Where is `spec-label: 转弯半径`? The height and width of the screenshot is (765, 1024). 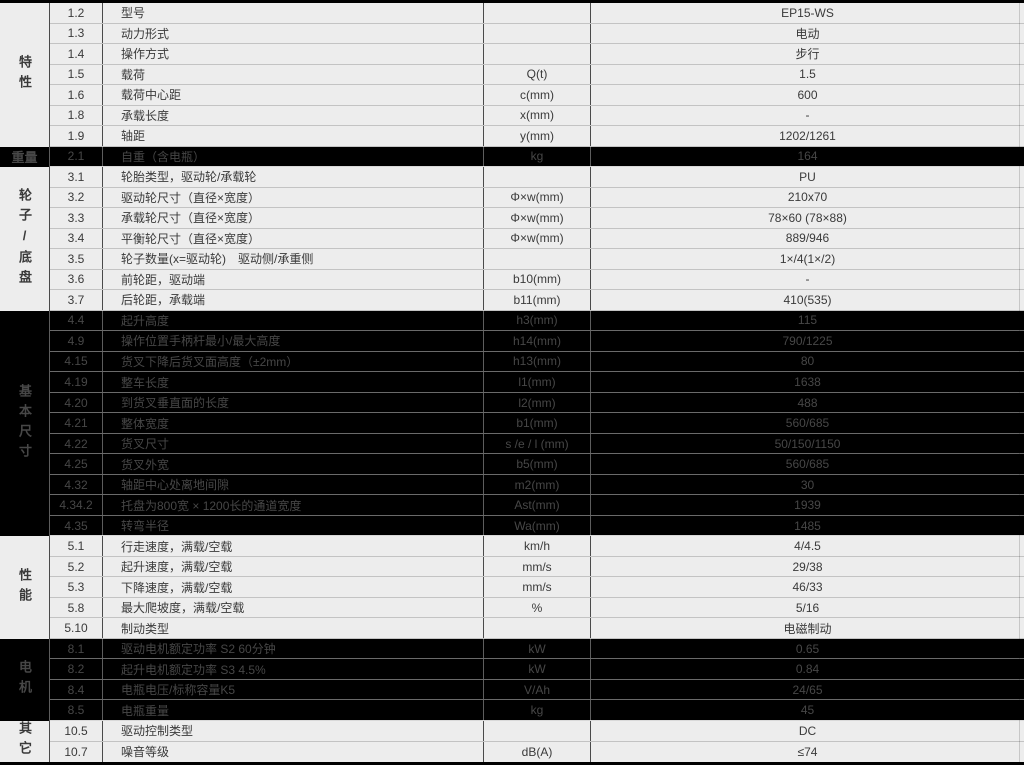
spec-label: 转弯半径 is located at coordinates (292, 525).